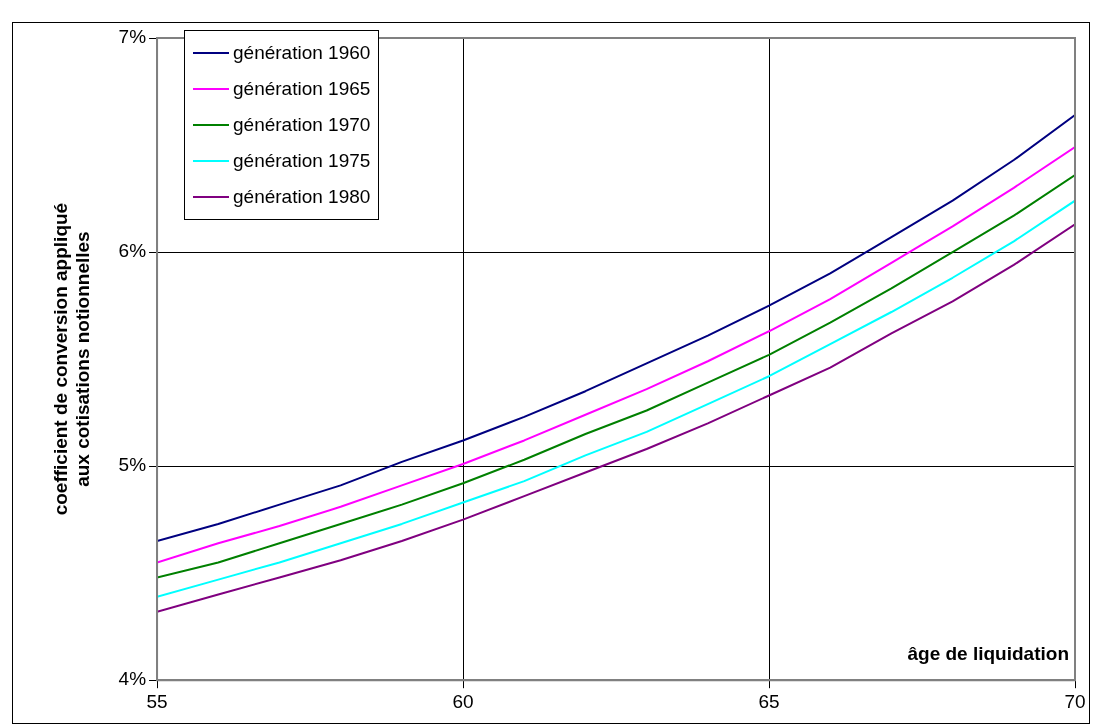 The height and width of the screenshot is (727, 1101). Describe the element at coordinates (1075, 701) in the screenshot. I see `x-tick-label: 70` at that location.